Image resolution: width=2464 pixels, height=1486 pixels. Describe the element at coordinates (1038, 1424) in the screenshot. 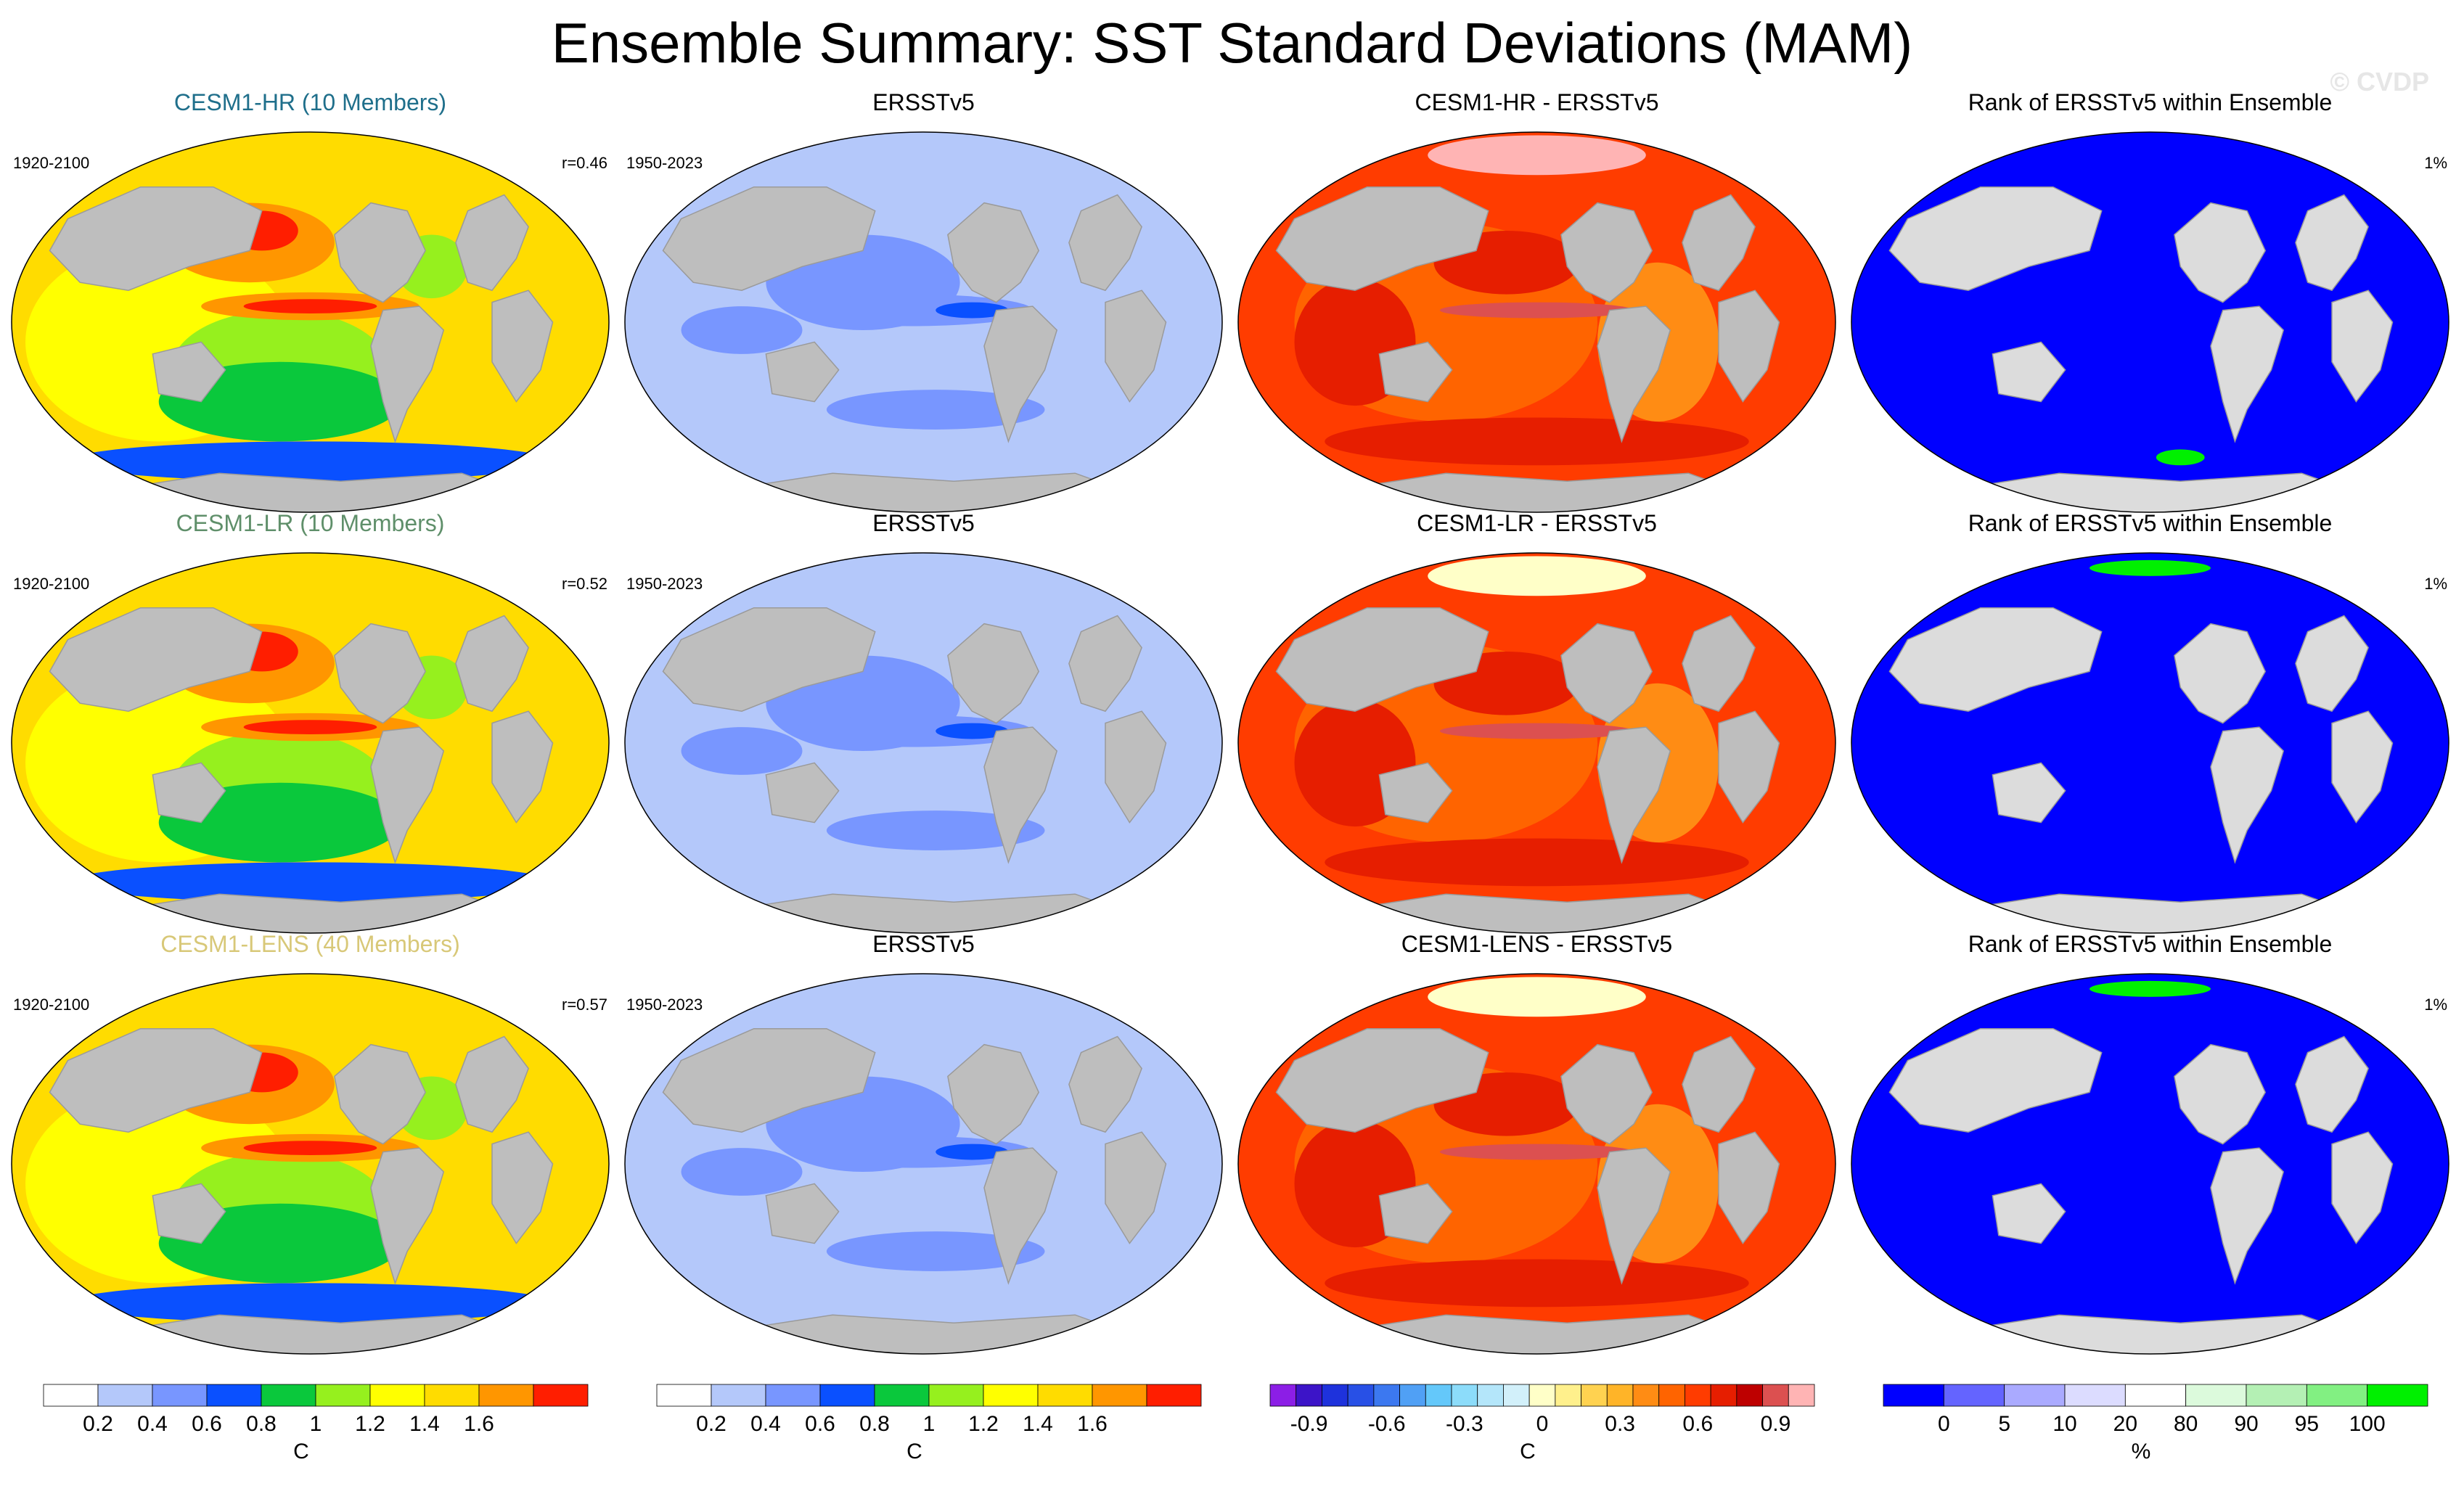

I see `colorbar-tick-label: 1.4` at that location.